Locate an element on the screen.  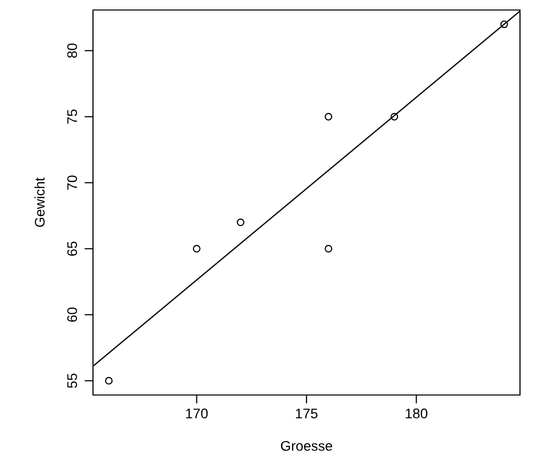
y-tick-label: 80 is located at coordinates (72, 50).